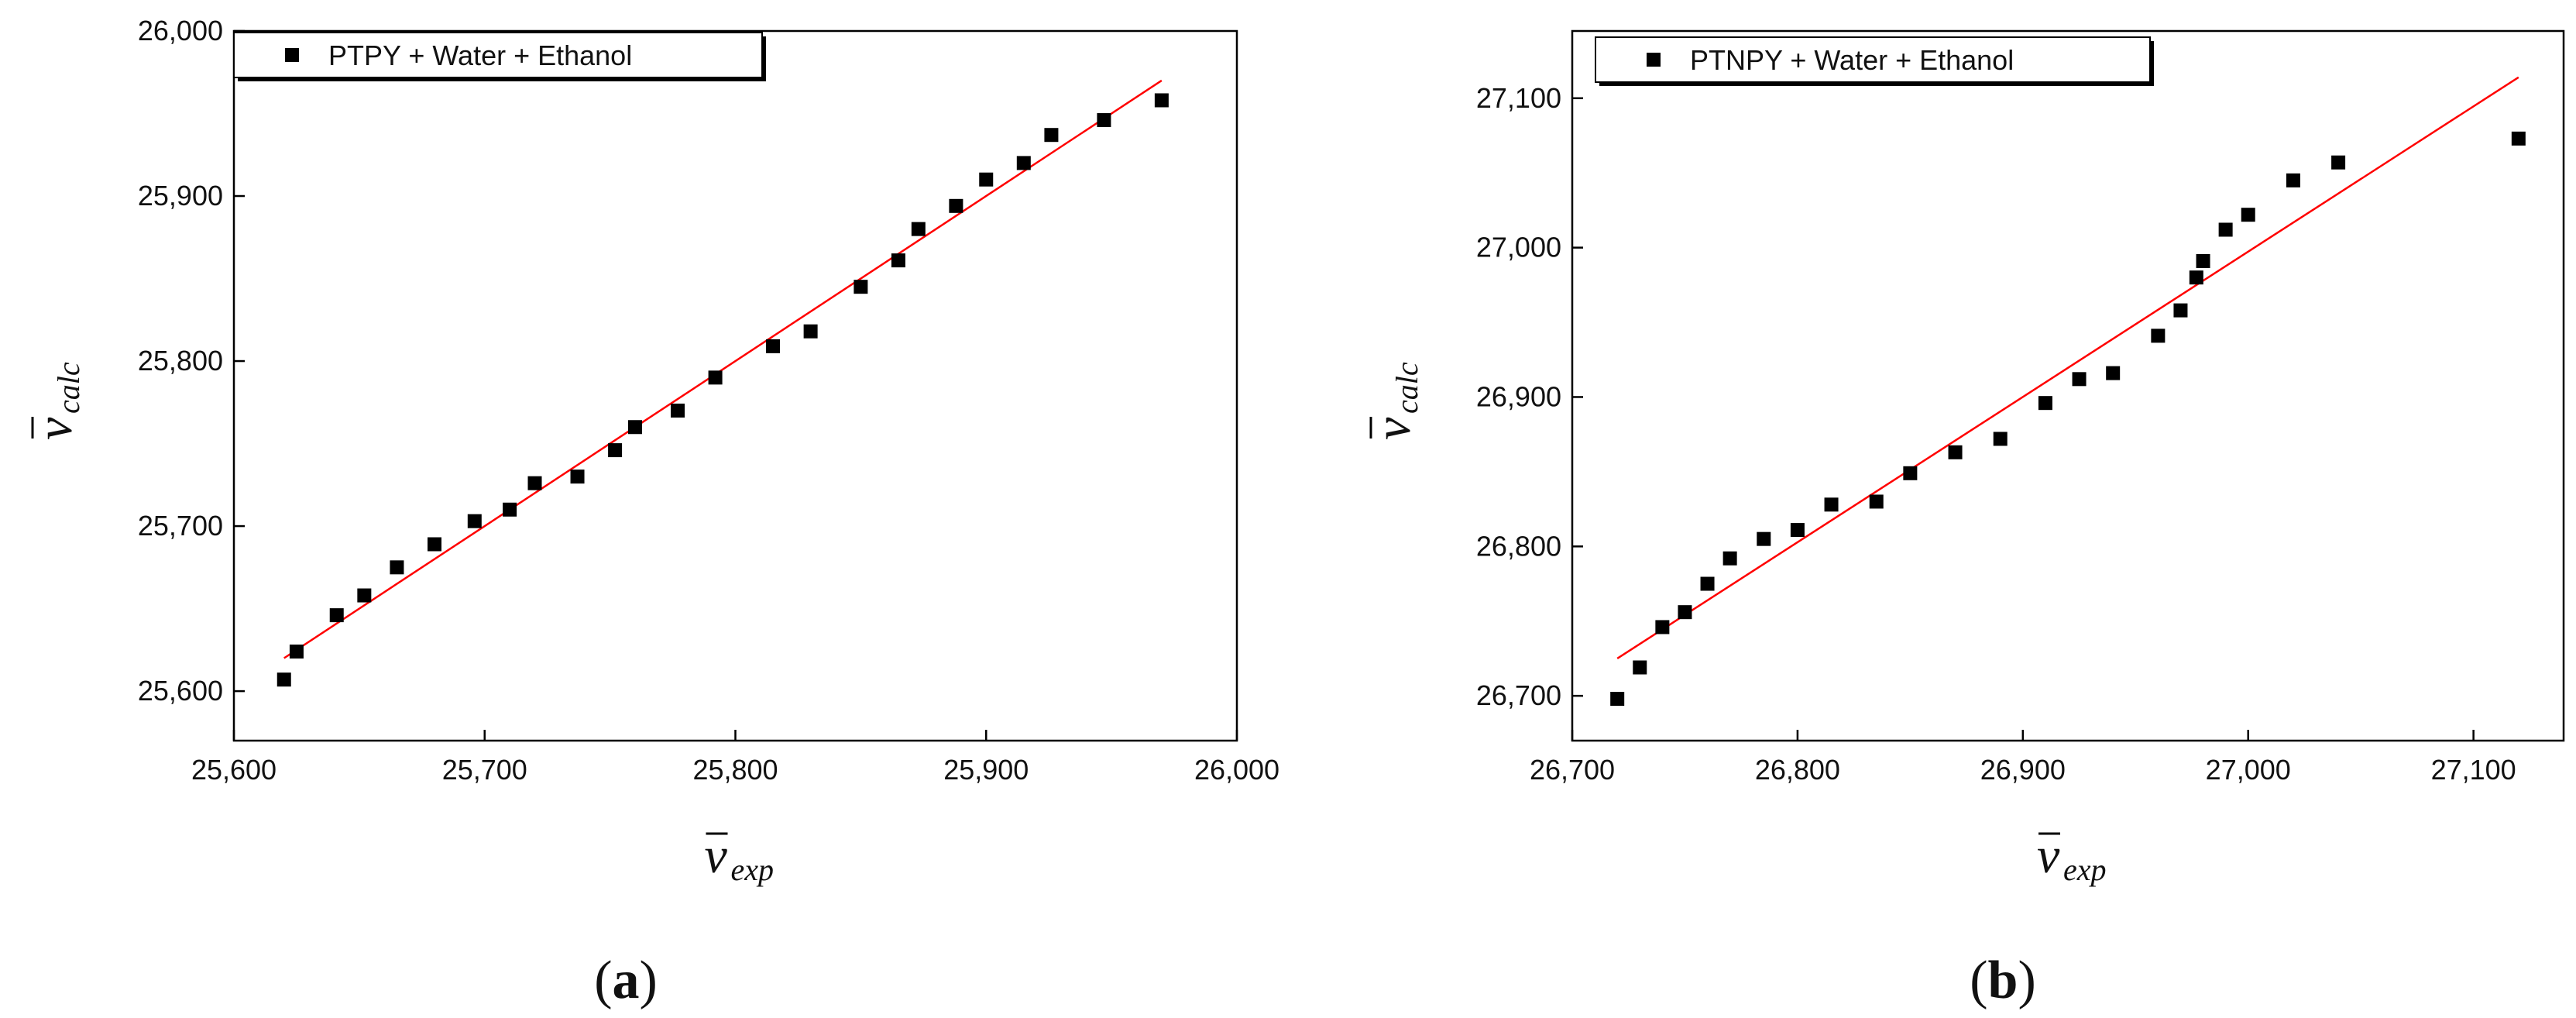 Image resolution: width=2576 pixels, height=1018 pixels. What do you see at coordinates (1518, 546) in the screenshot?
I see `y-tick-label: 26,800` at bounding box center [1518, 546].